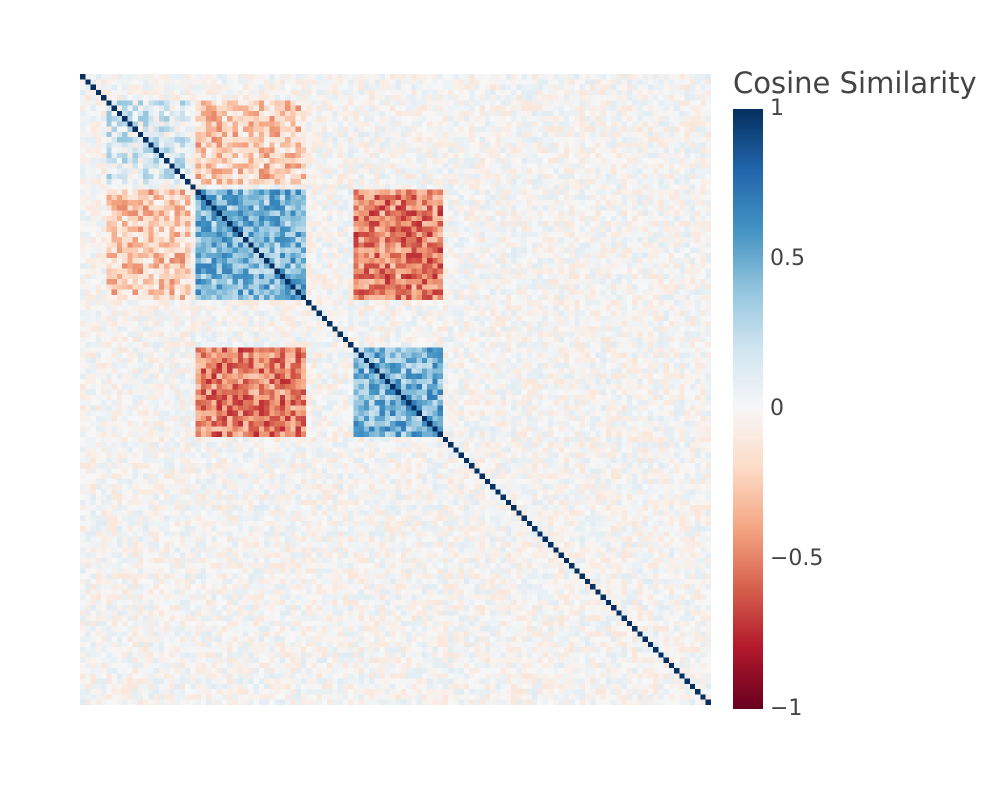 This screenshot has height=800, width=1000. I want to click on colorbar-title: Cosine Similarity, so click(855, 83).